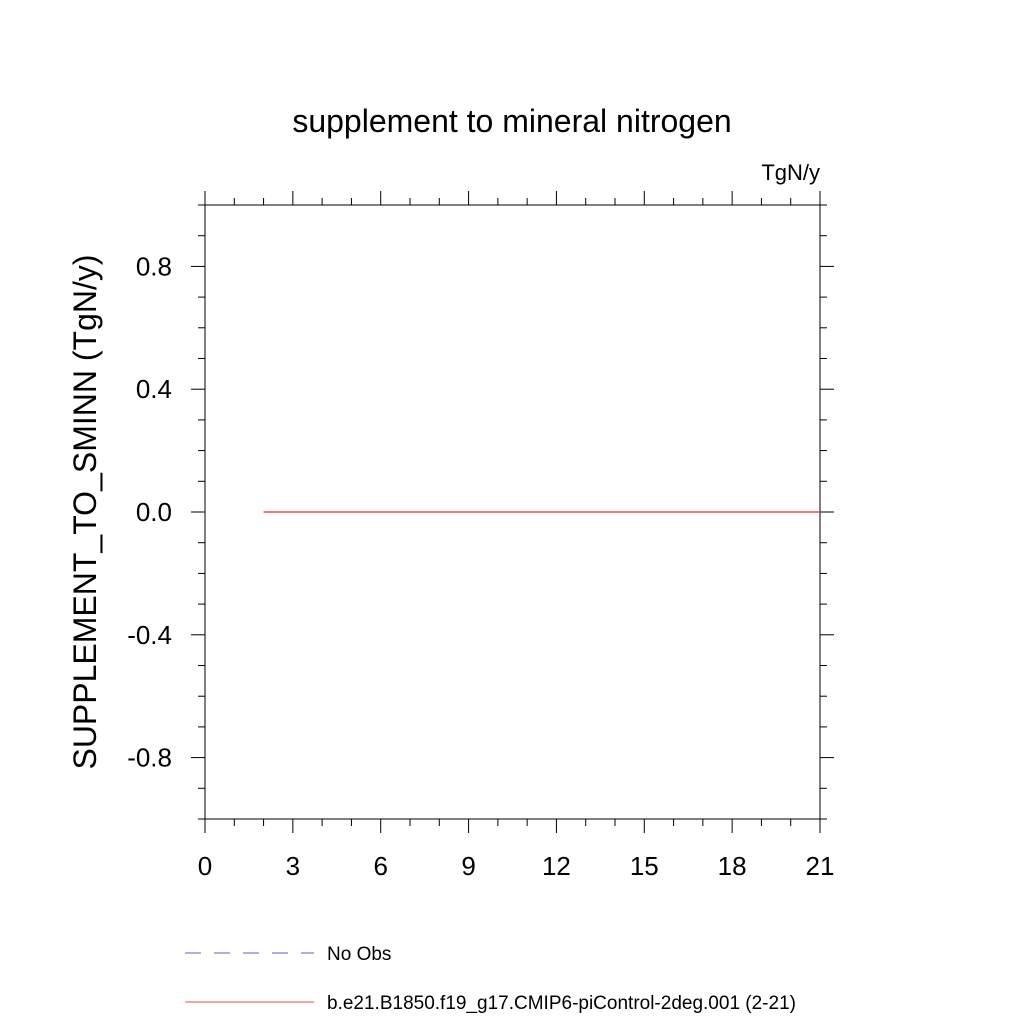 This screenshot has height=1024, width=1024. Describe the element at coordinates (149, 635) in the screenshot. I see `y-tick-label: -0.4` at that location.